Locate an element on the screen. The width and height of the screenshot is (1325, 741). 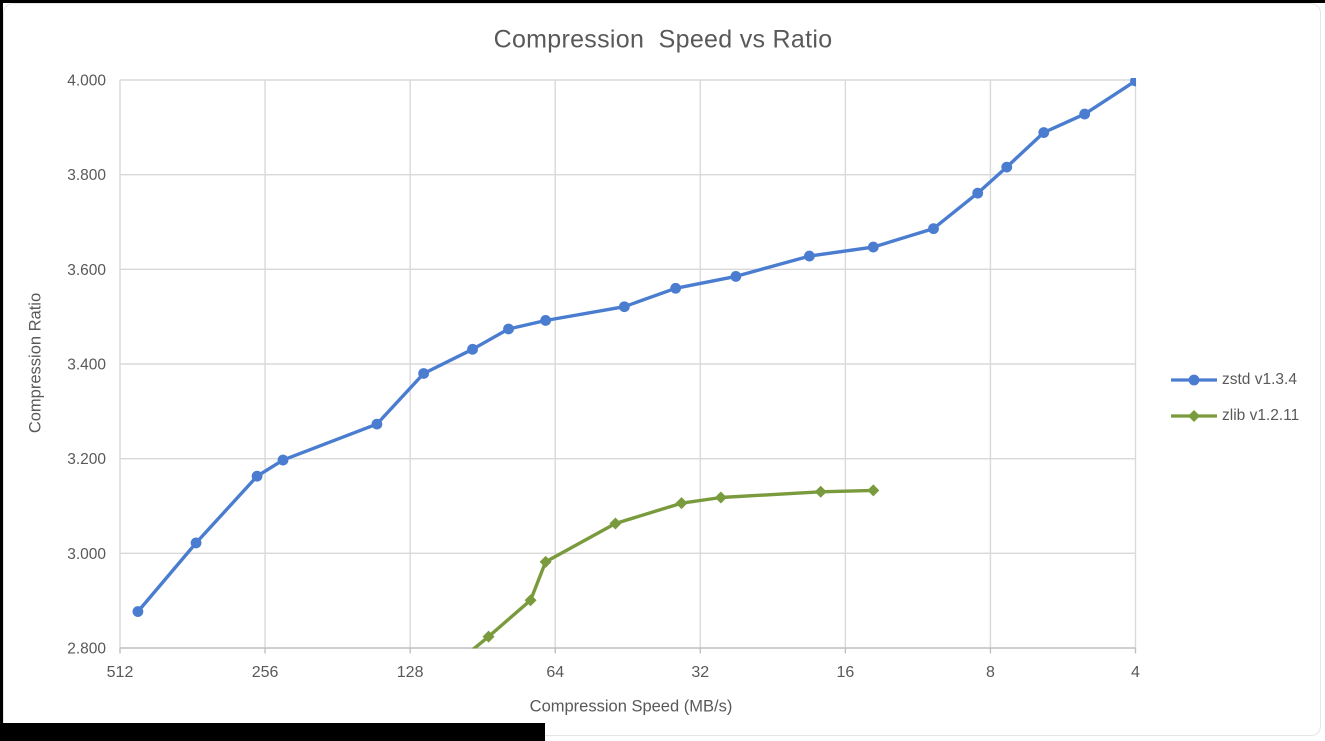
chart-title: Compression Speed vs Ratio is located at coordinates (663, 39).